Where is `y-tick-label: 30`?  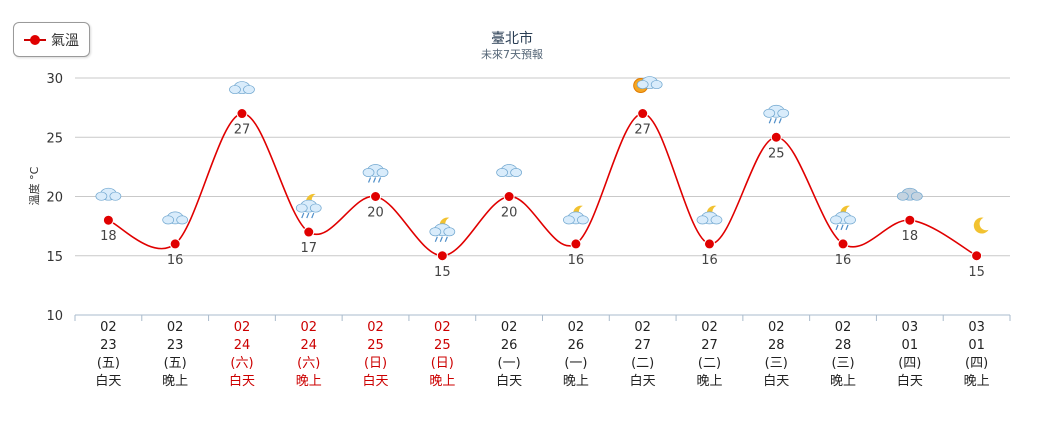 y-tick-label: 30 is located at coordinates (54, 79).